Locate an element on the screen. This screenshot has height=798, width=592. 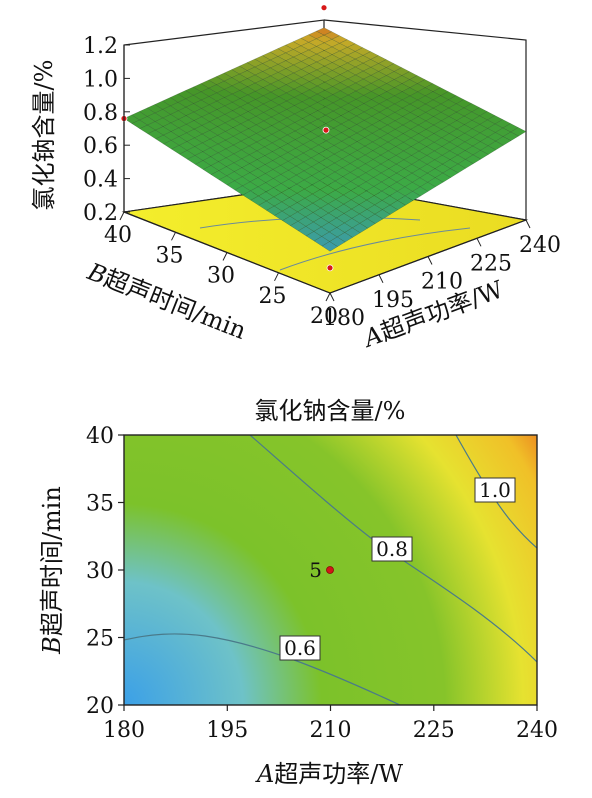
svg-text: 0.6 is located at coordinates (300, 648).